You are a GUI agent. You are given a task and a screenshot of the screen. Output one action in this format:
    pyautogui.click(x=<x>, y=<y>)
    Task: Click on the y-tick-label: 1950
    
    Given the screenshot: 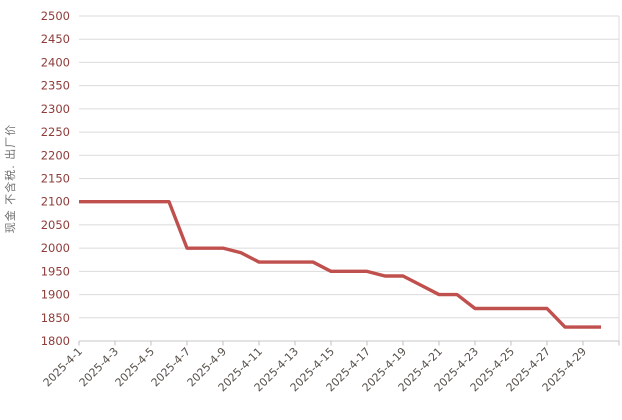 What is the action you would take?
    pyautogui.click(x=55, y=271)
    